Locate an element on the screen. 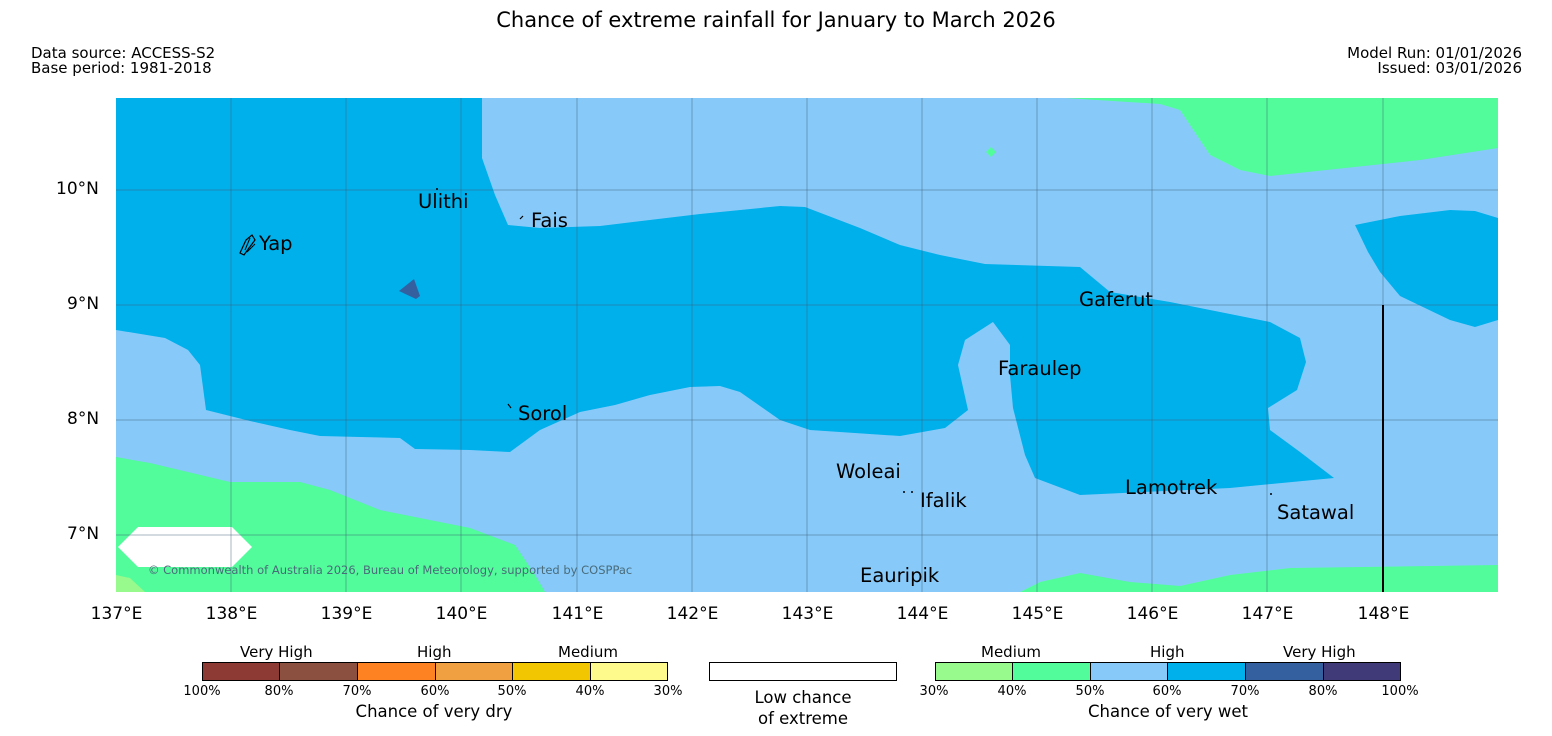  legend-wet-tick: 50% is located at coordinates (1090, 691).